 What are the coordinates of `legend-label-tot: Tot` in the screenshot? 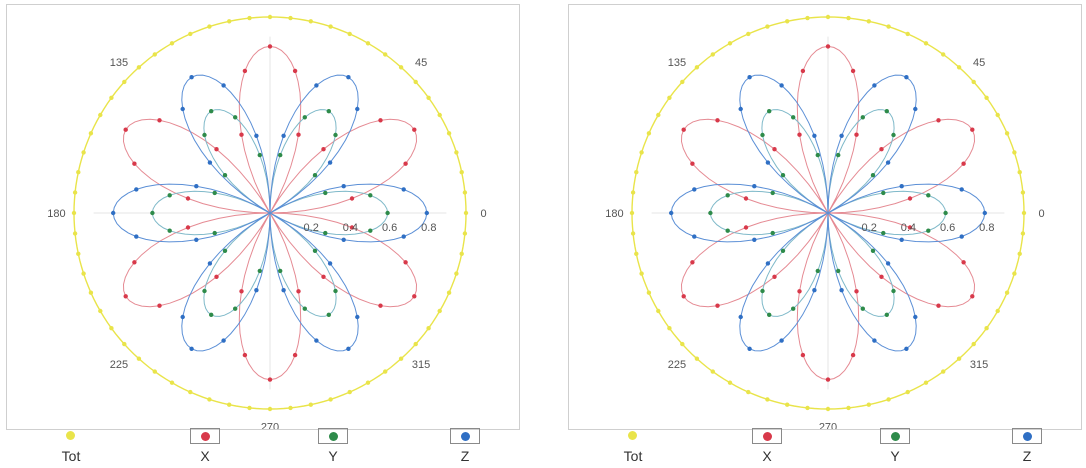 It's located at (633, 456).